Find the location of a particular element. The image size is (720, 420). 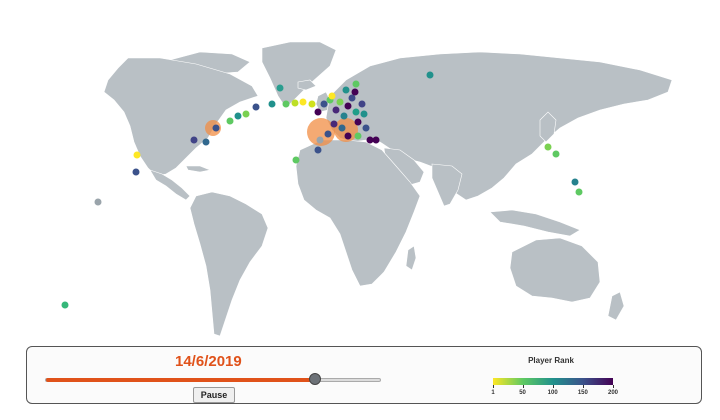

landmass-greenland is located at coordinates (299, 75).